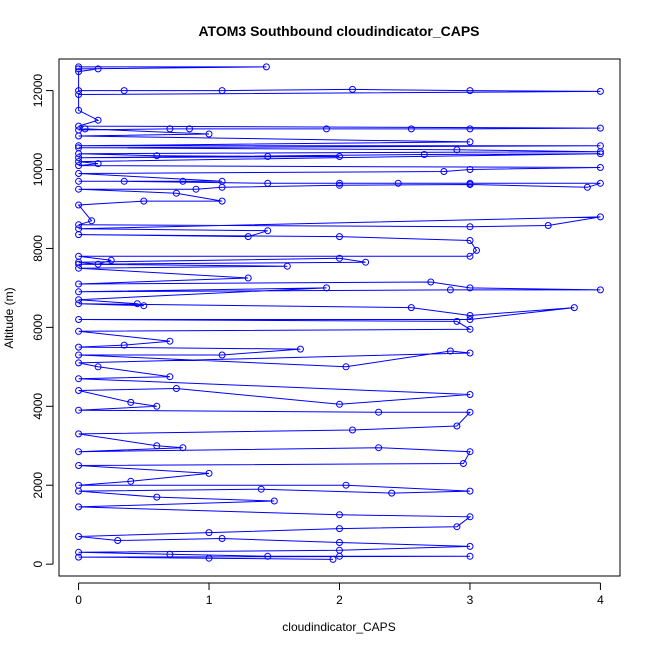 The height and width of the screenshot is (650, 650). I want to click on chart-title: ATOM3 Southbound cloudindicator_CAPS, so click(338, 31).